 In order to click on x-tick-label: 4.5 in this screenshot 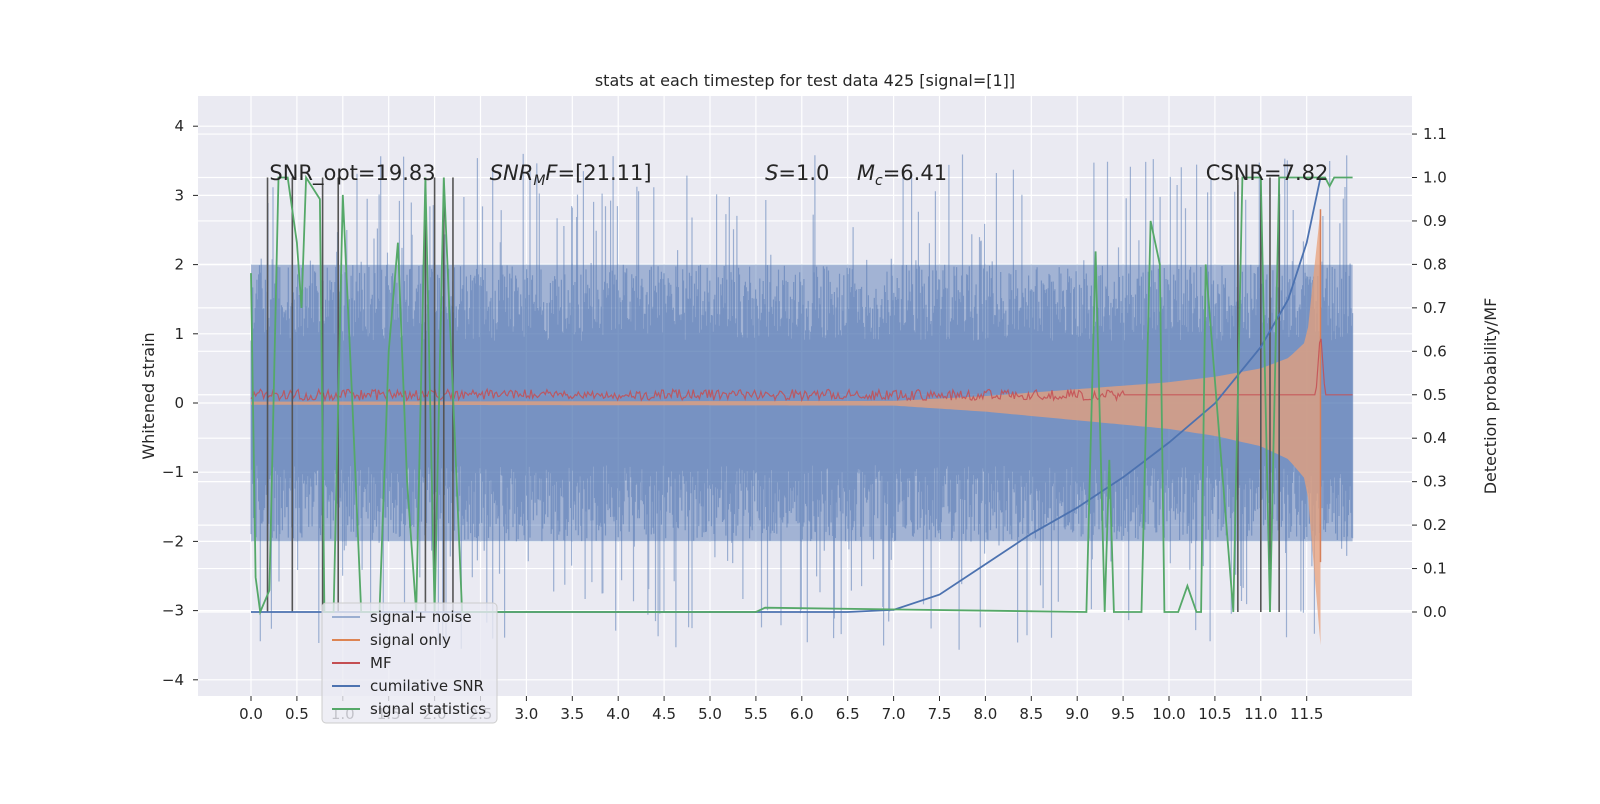, I will do `click(664, 714)`.